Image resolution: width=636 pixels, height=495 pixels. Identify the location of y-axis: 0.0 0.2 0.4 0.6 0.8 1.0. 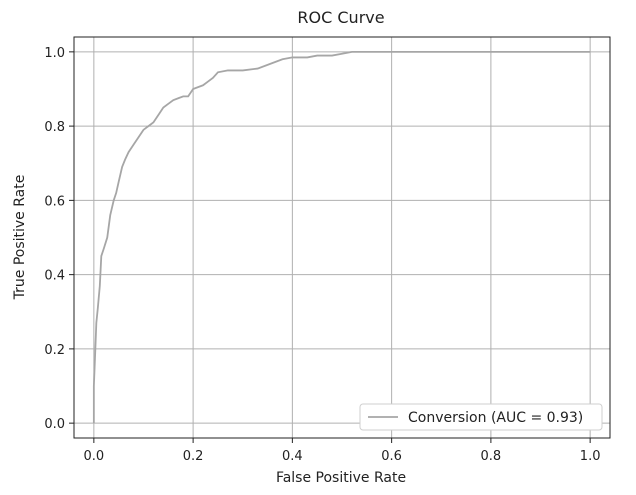
(59, 239).